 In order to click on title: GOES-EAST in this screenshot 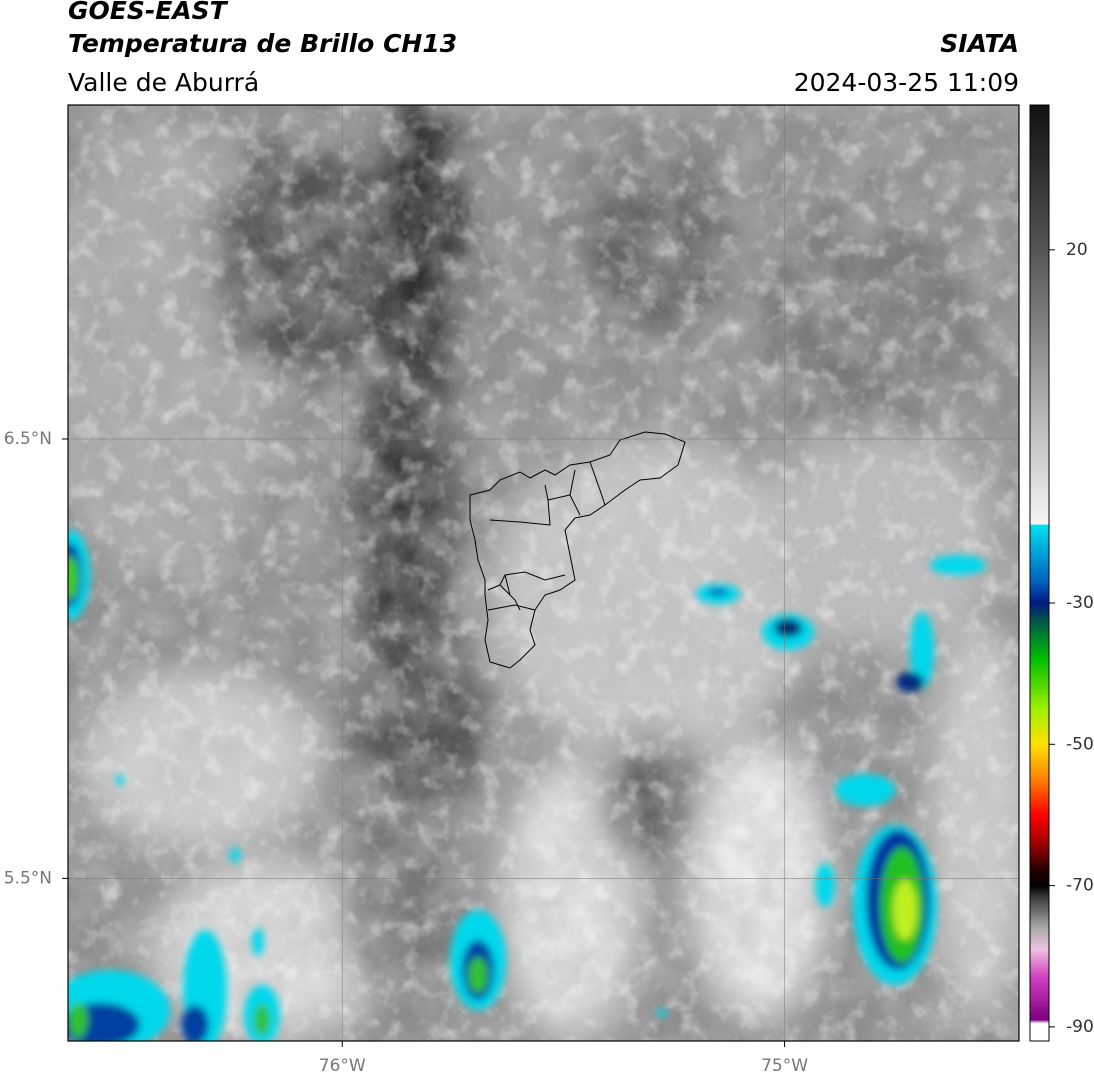, I will do `click(148, 12)`.